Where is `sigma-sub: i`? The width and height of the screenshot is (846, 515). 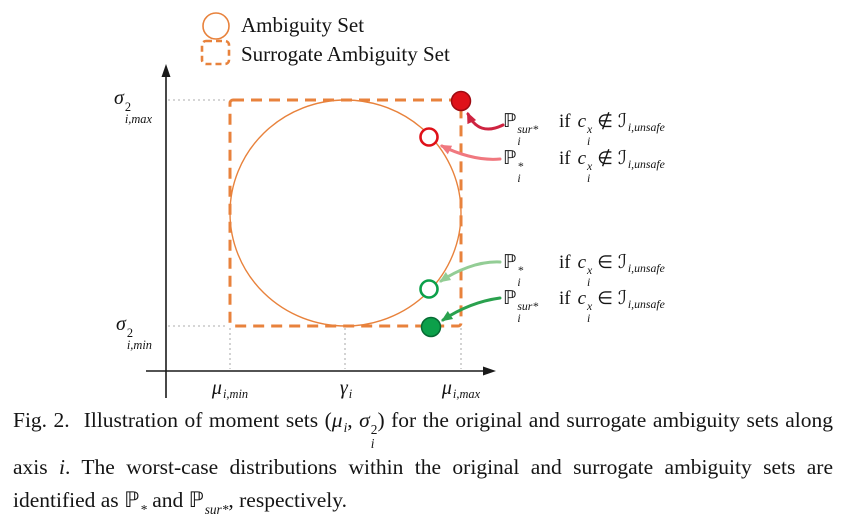 sigma-sub: i is located at coordinates (372, 443).